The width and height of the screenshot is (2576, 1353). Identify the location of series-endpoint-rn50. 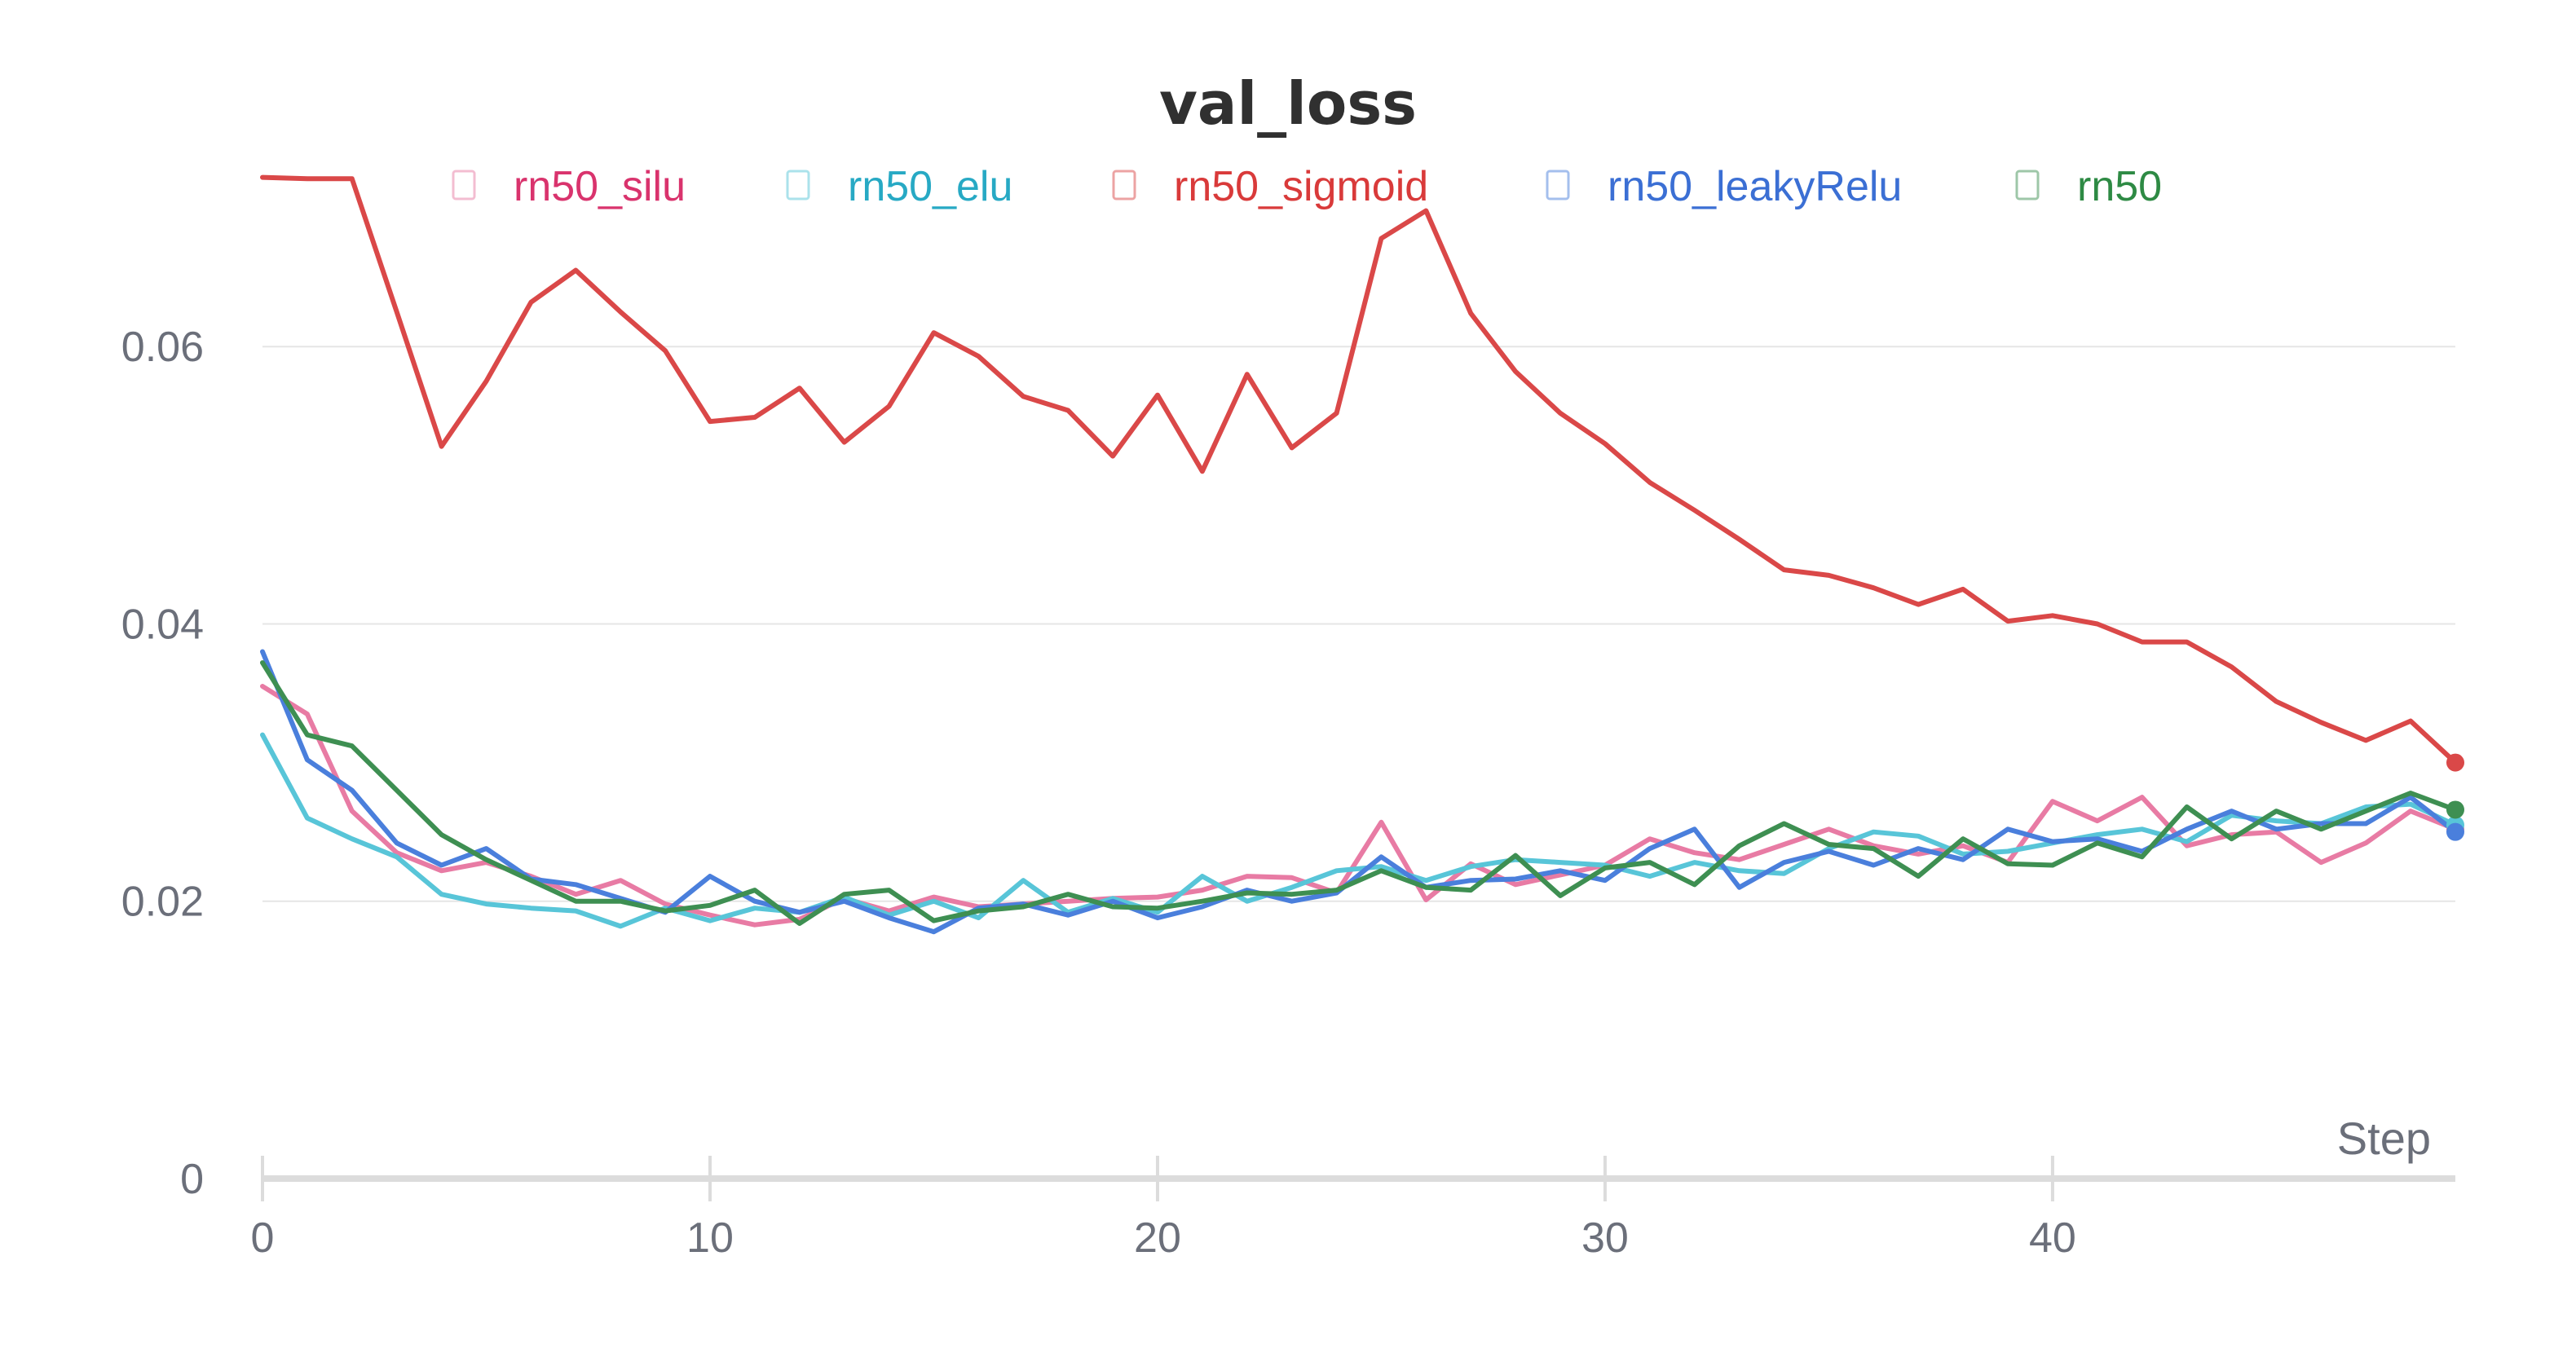
(2455, 809).